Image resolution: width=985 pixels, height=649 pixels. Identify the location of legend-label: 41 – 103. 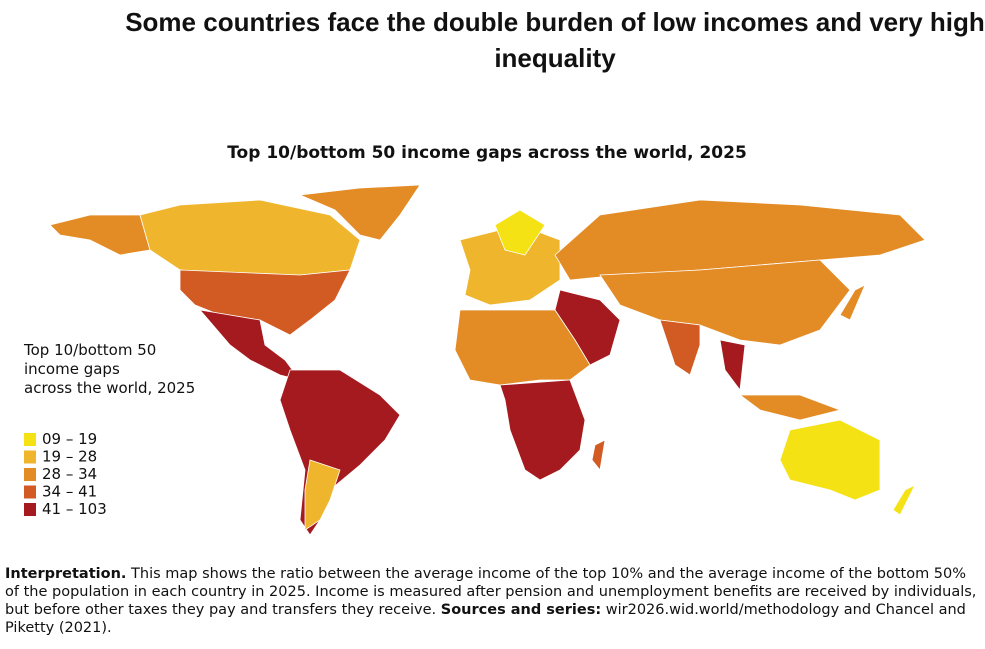
(74, 509).